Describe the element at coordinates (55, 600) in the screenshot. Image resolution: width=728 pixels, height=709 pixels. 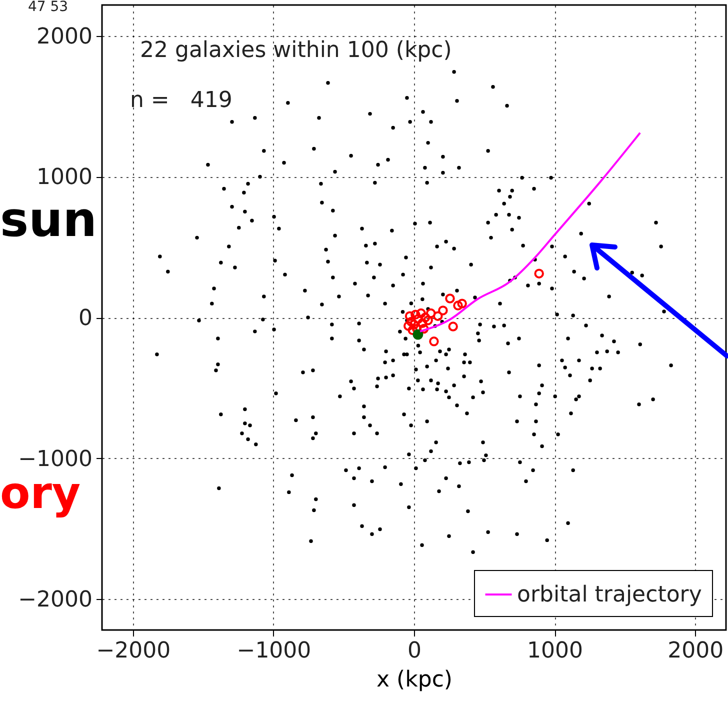
I see `y-tick-label: −2000` at that location.